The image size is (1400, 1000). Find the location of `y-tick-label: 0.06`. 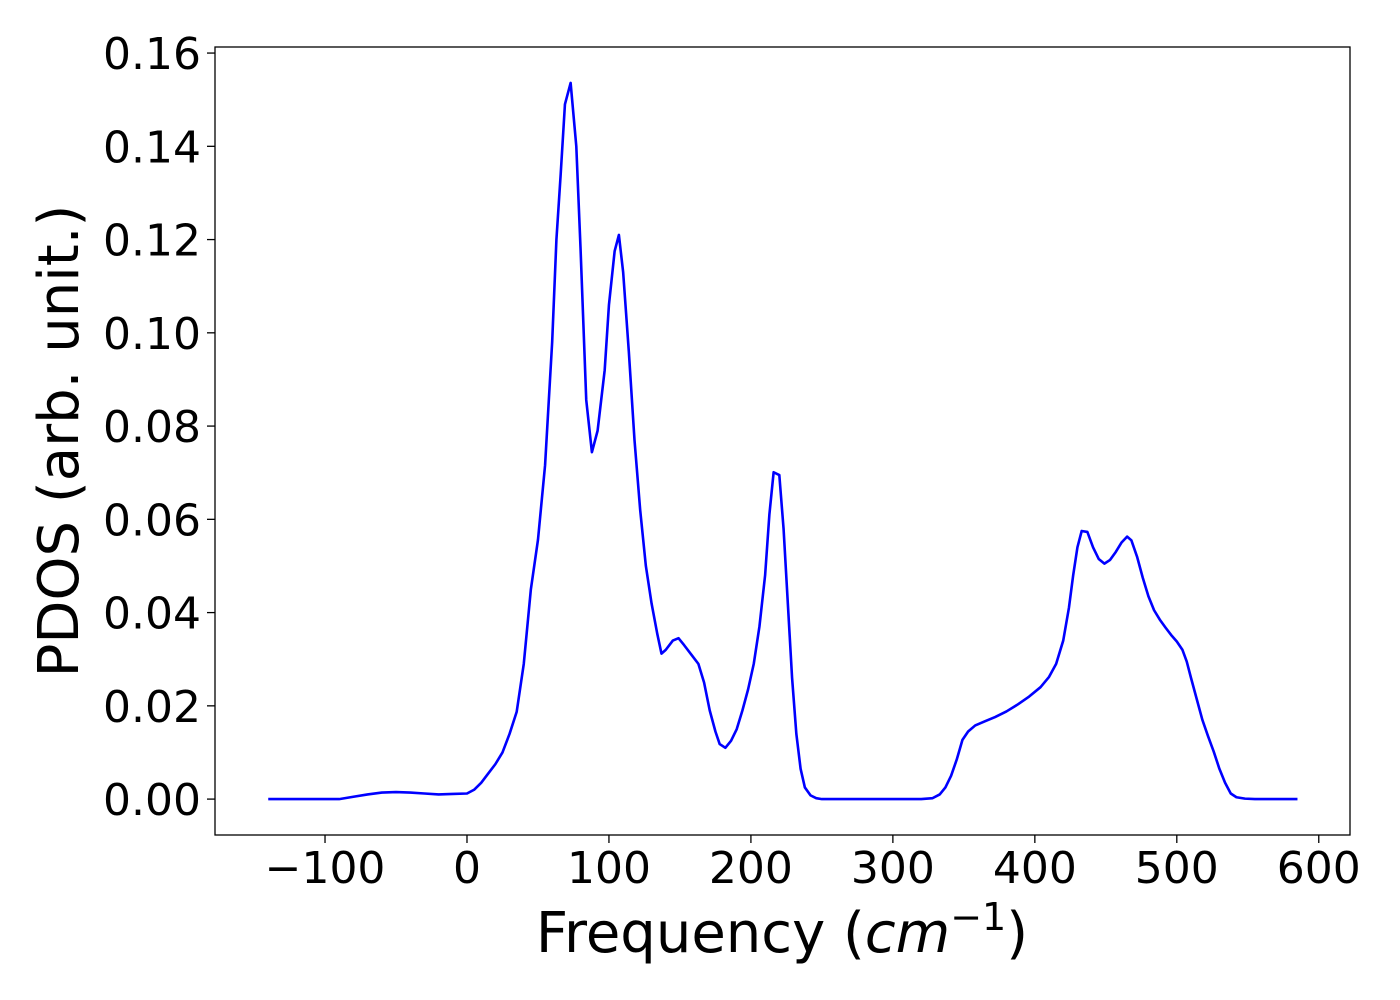

y-tick-label: 0.06 is located at coordinates (152, 520).